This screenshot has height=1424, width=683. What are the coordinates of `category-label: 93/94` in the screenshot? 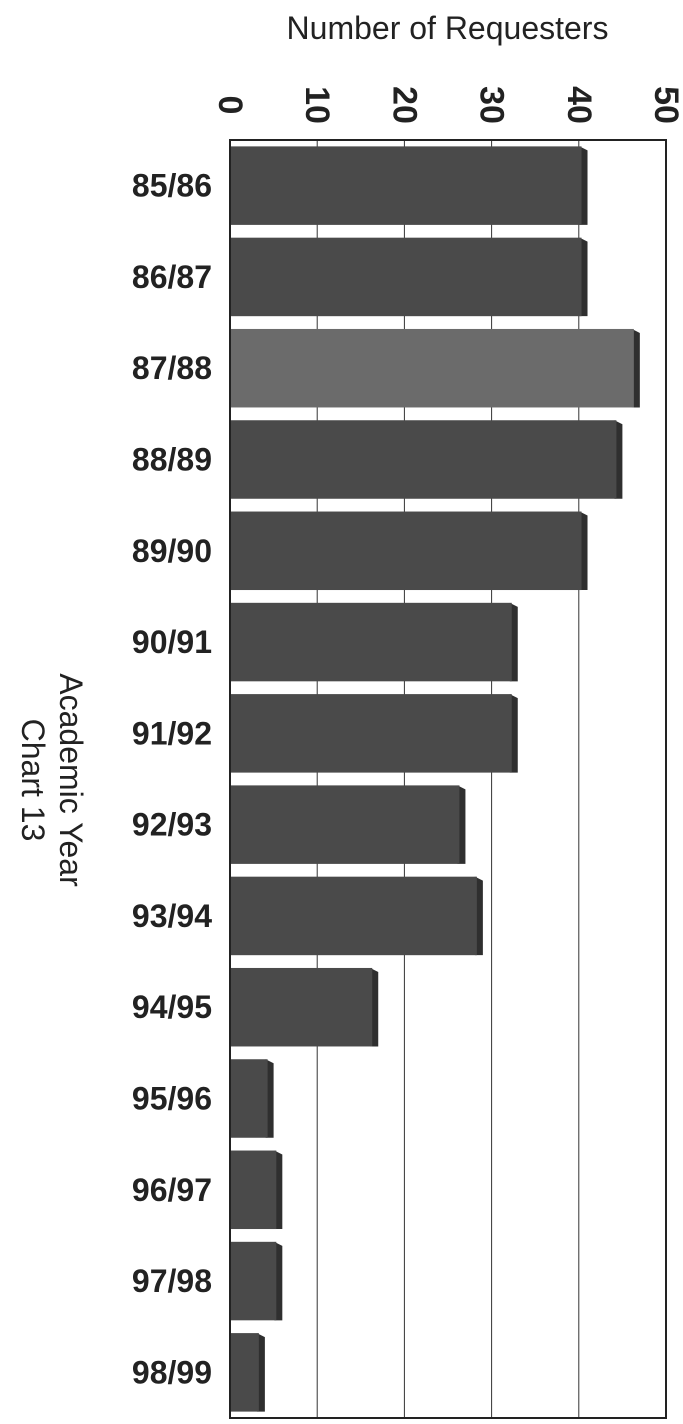 It's located at (172, 916).